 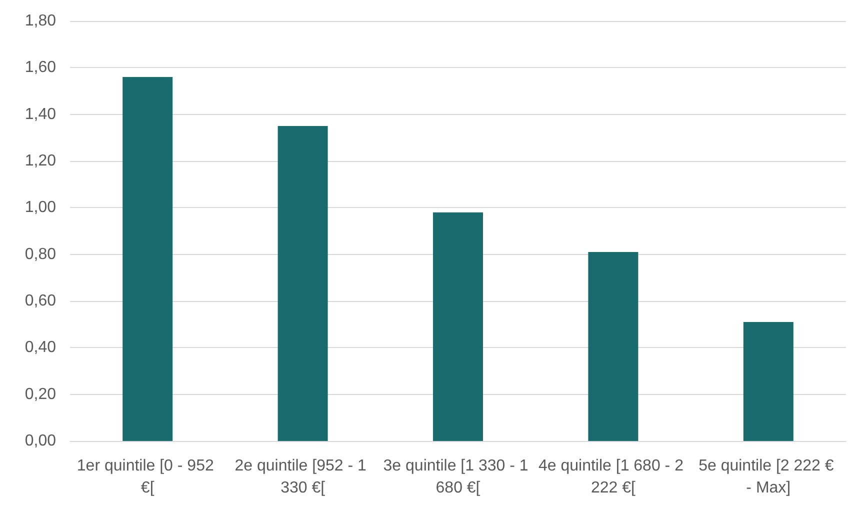 What do you see at coordinates (40, 254) in the screenshot?
I see `y-tick-label: 0,80` at bounding box center [40, 254].